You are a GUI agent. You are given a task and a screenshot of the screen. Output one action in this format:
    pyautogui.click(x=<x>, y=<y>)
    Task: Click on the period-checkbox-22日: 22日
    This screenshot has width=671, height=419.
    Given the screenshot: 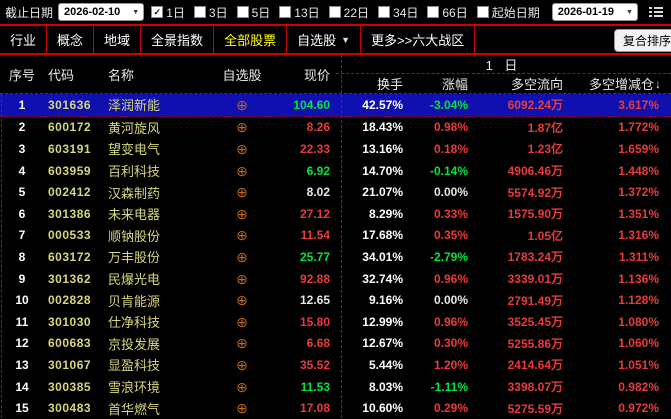 What is the action you would take?
    pyautogui.click(x=348, y=12)
    